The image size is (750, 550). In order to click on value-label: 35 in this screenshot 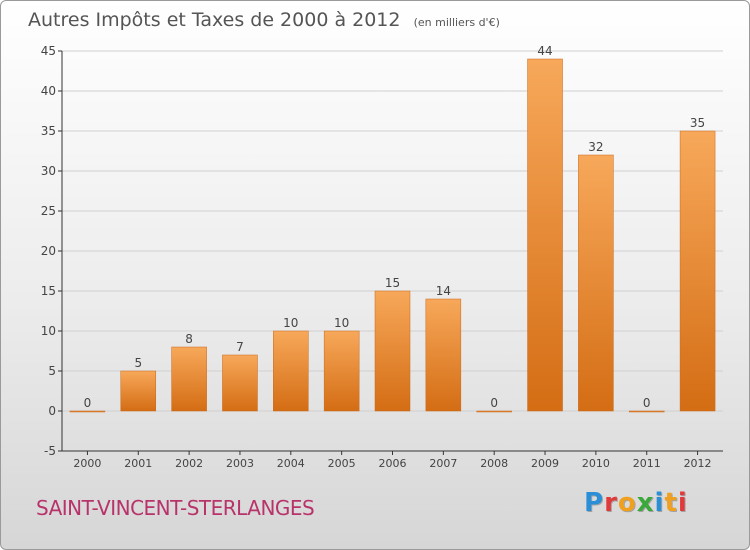, I will do `click(697, 123)`.